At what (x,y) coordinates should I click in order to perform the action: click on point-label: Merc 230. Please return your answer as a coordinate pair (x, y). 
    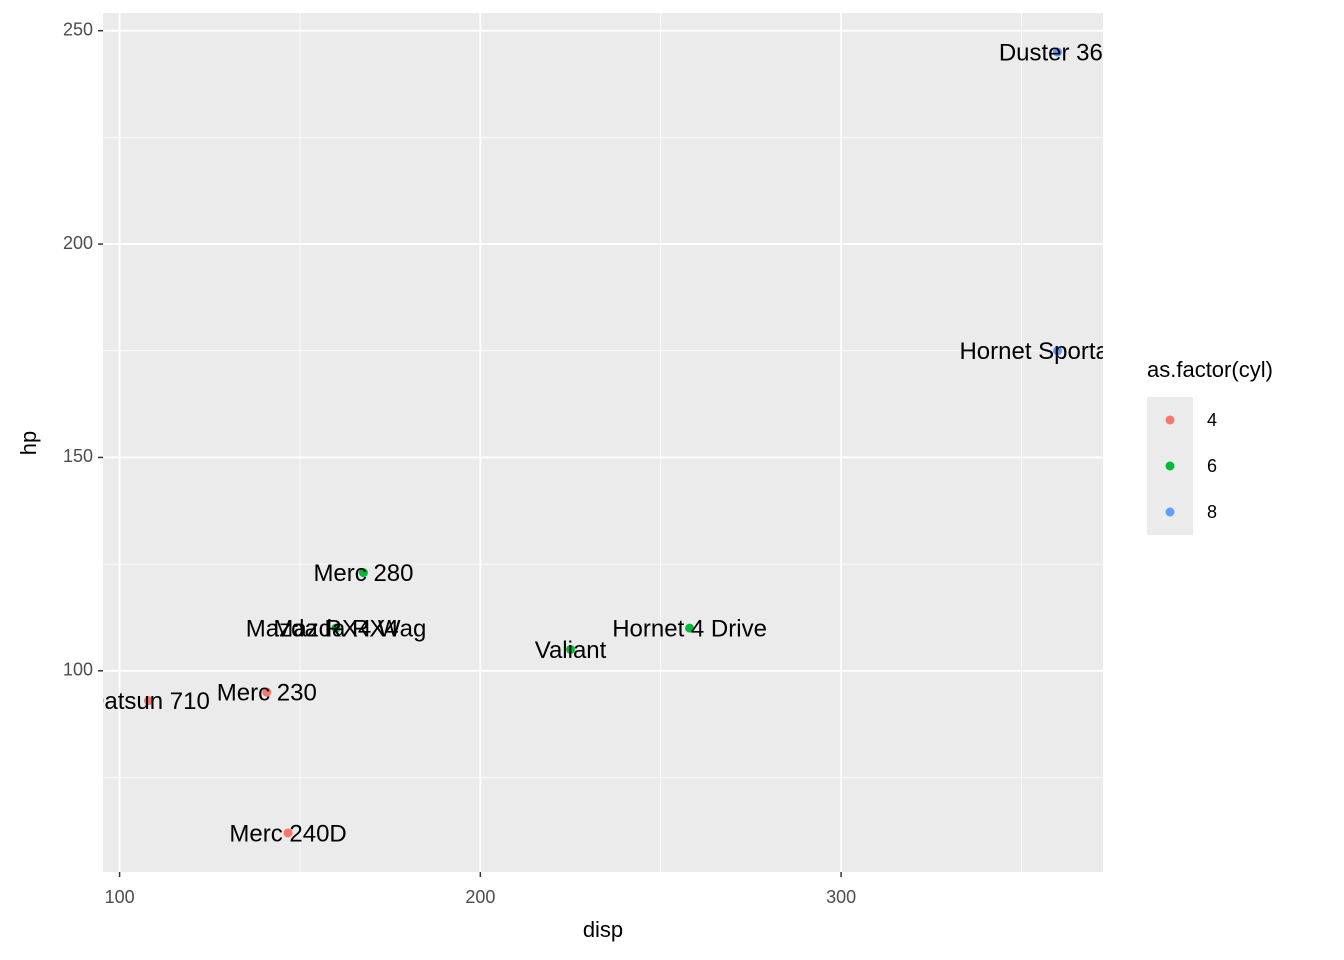
    Looking at the image, I should click on (267, 692).